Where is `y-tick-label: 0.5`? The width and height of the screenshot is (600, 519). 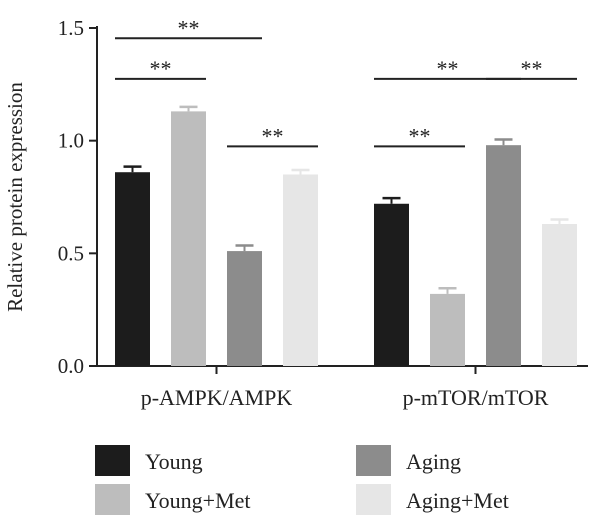 y-tick-label: 0.5 is located at coordinates (71, 253).